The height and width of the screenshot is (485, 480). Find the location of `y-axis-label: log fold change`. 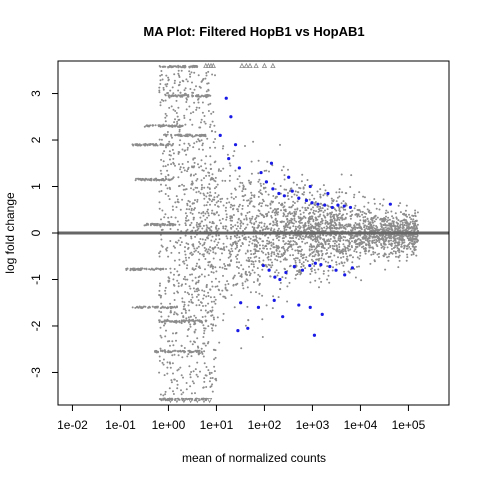

y-axis-label: log fold change is located at coordinates (10, 233).